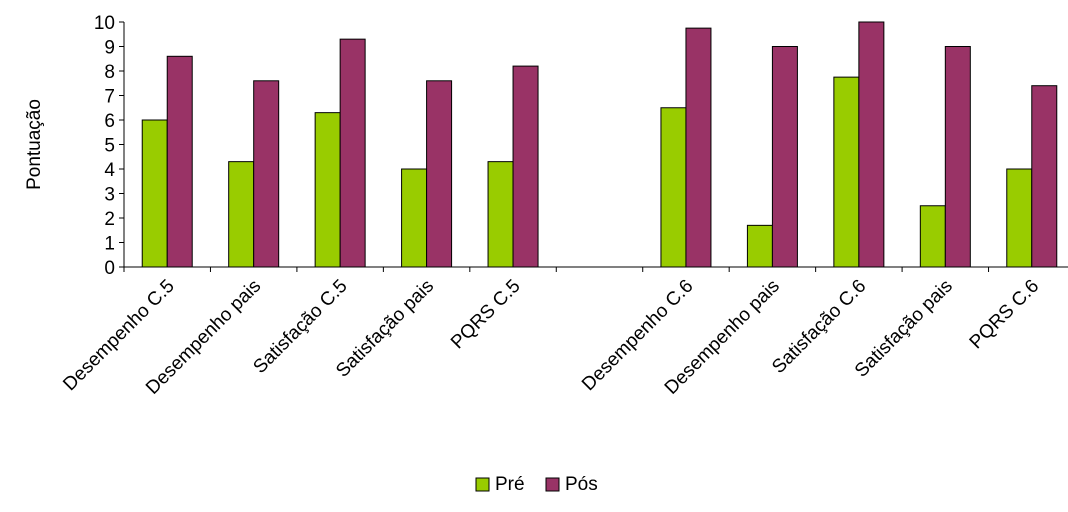  I want to click on y-tick-label: 3, so click(109, 195).